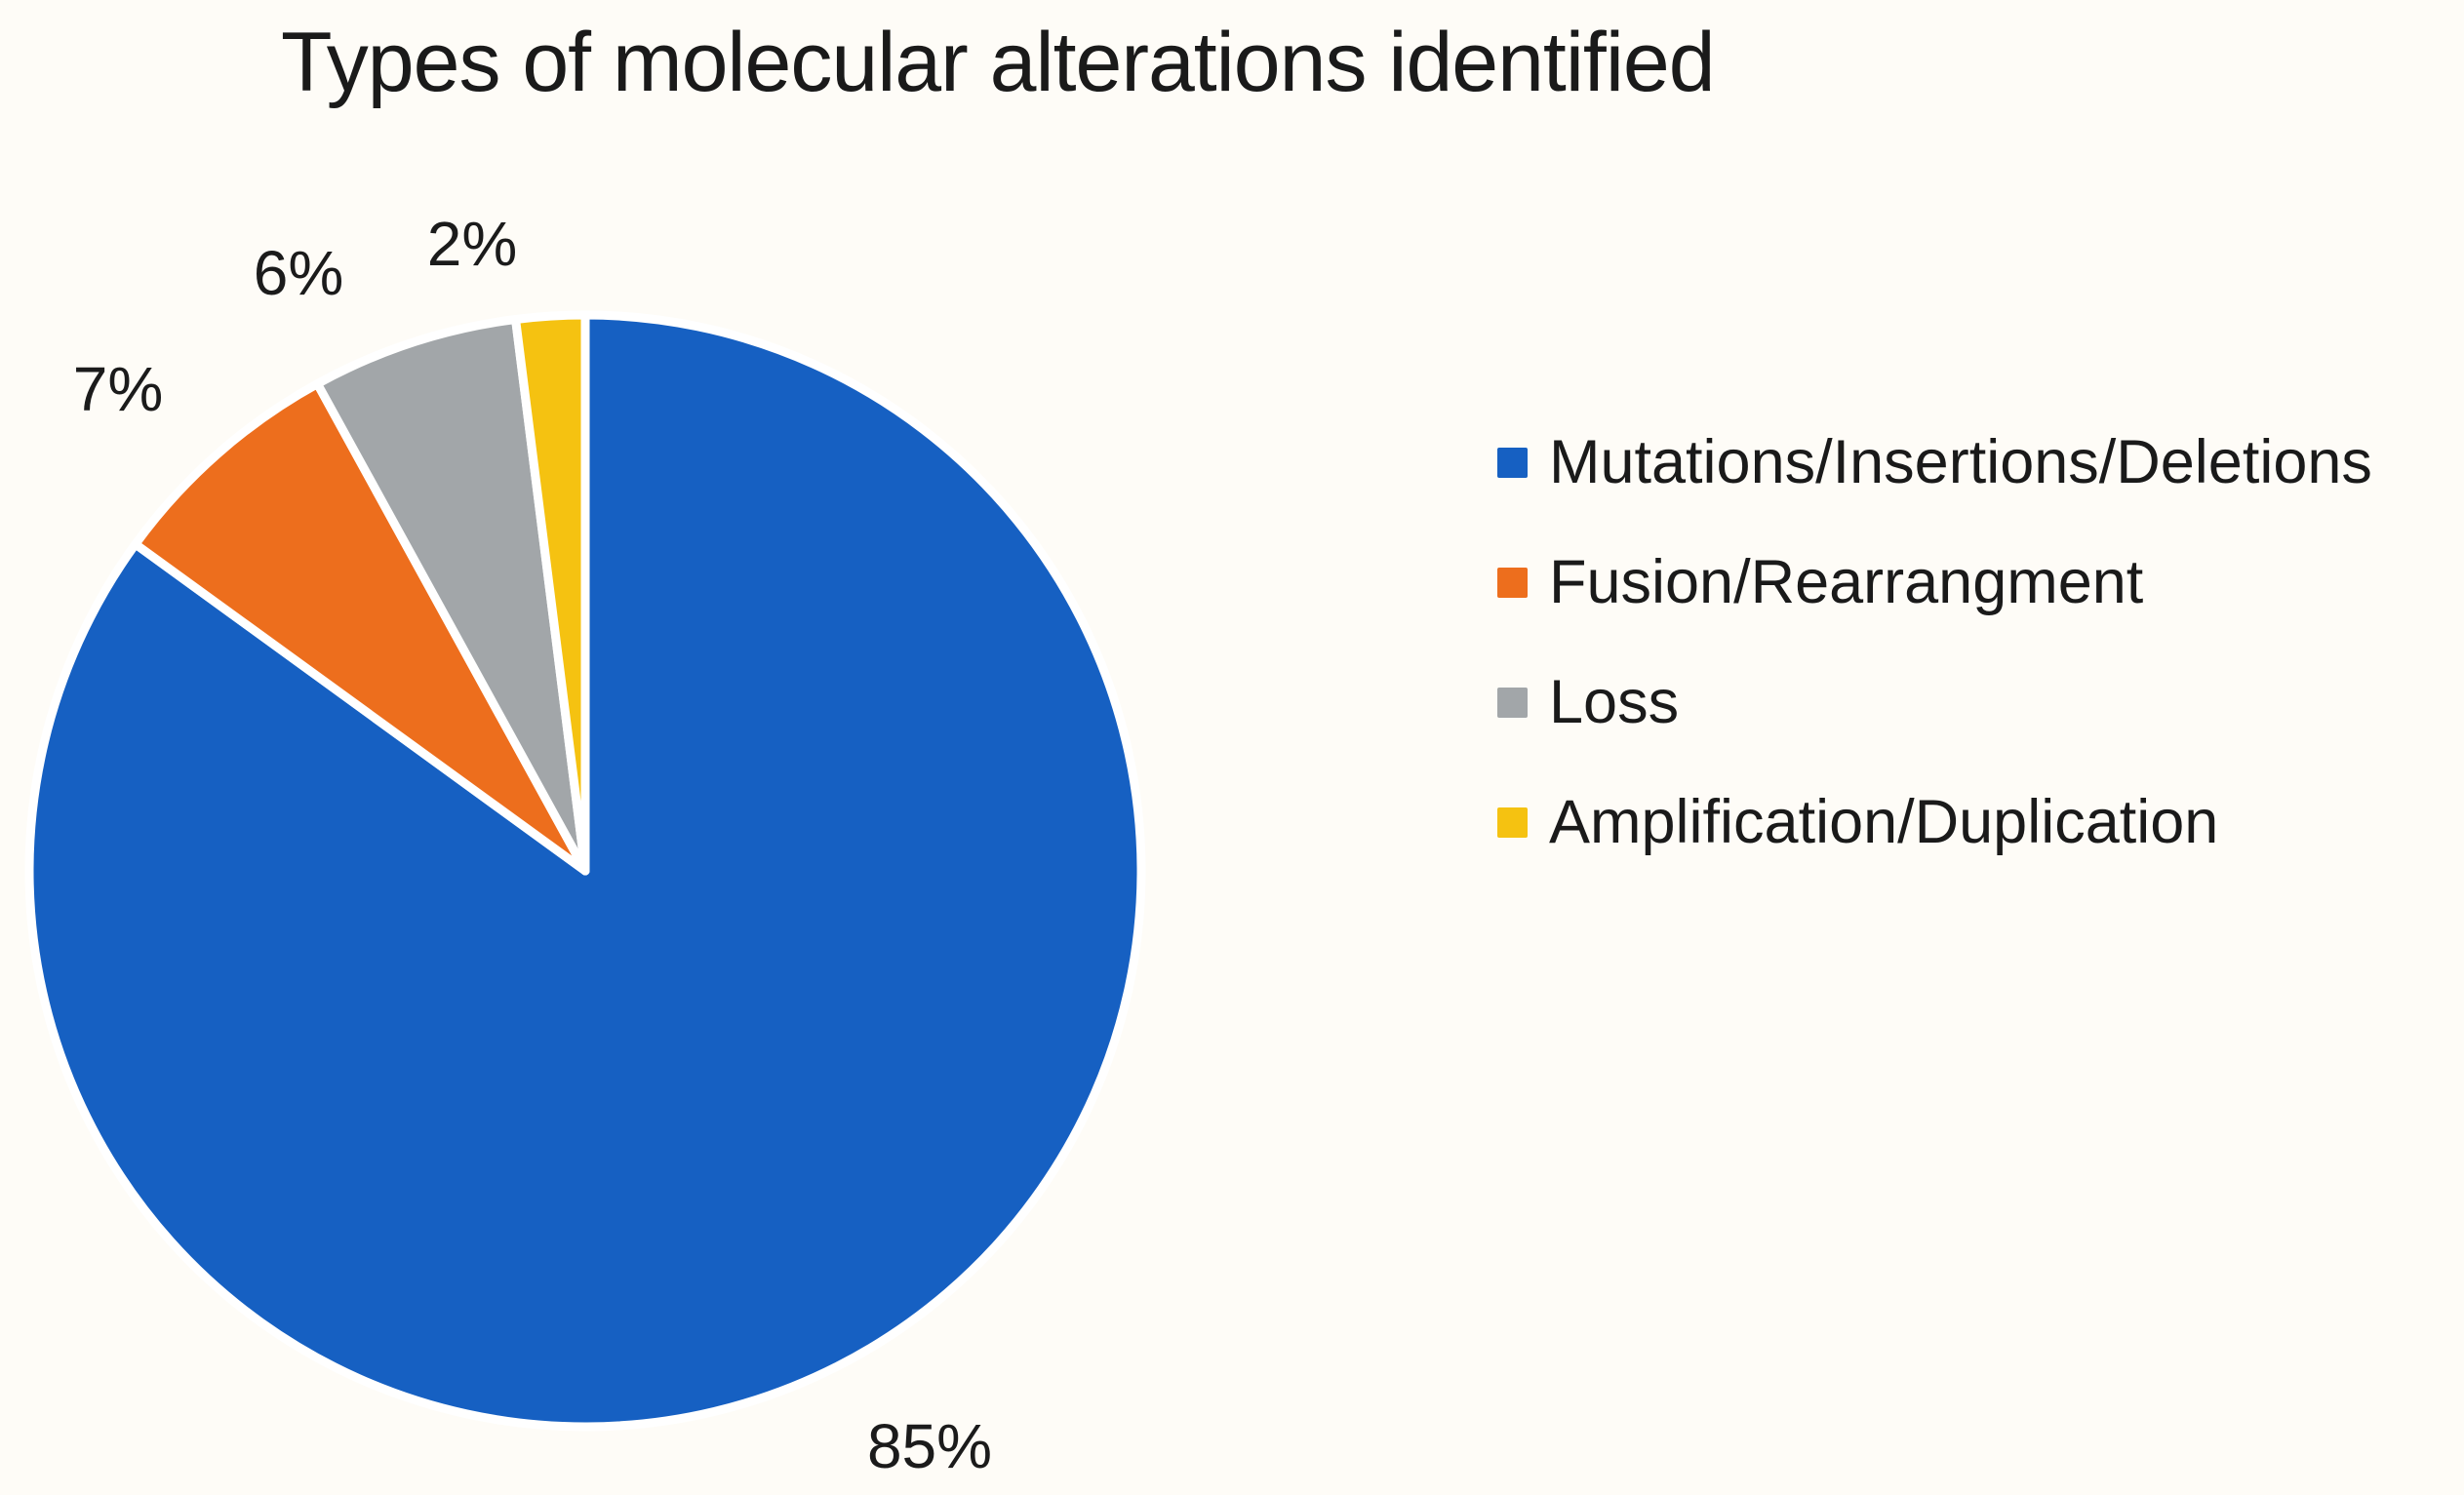  I want to click on legend-swatch-fusion-icon, so click(1512, 583).